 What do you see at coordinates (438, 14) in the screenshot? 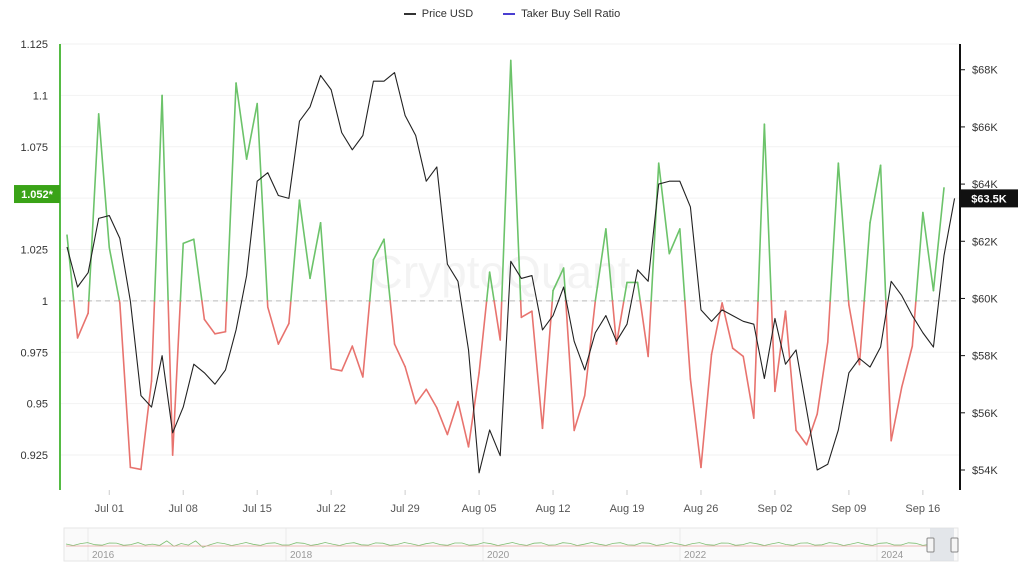
I see `legend-item-price: Price USD` at bounding box center [438, 14].